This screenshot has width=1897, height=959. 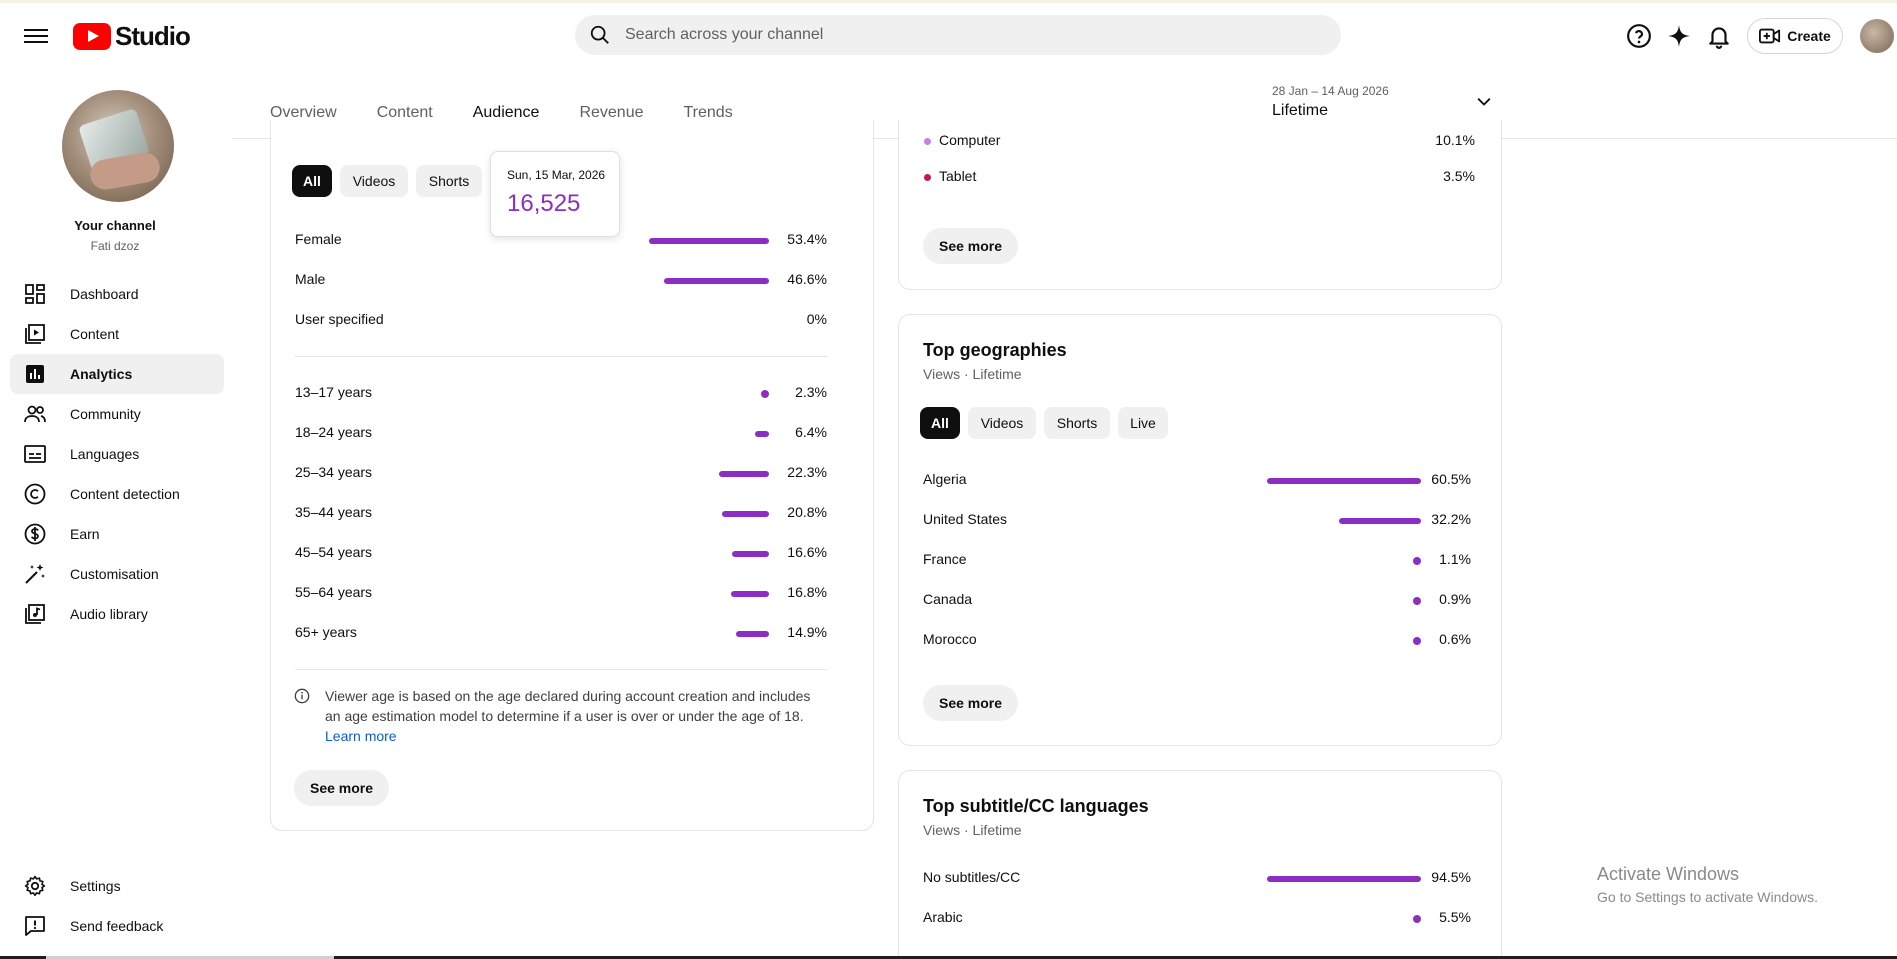 What do you see at coordinates (334, 512) in the screenshot?
I see `row-label: 35–44 years` at bounding box center [334, 512].